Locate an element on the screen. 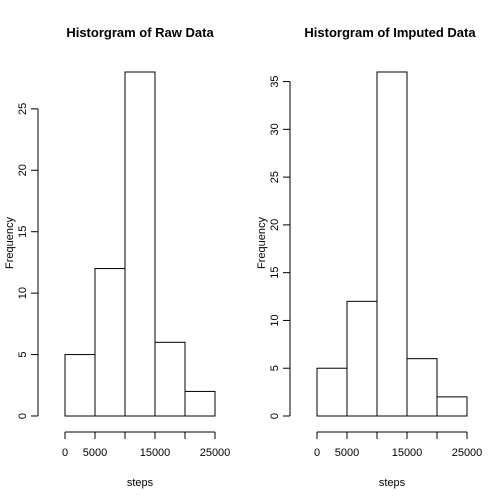 The height and width of the screenshot is (504, 504). y-axis: 0 5 10 15 20 25 30 35 is located at coordinates (280, 247).